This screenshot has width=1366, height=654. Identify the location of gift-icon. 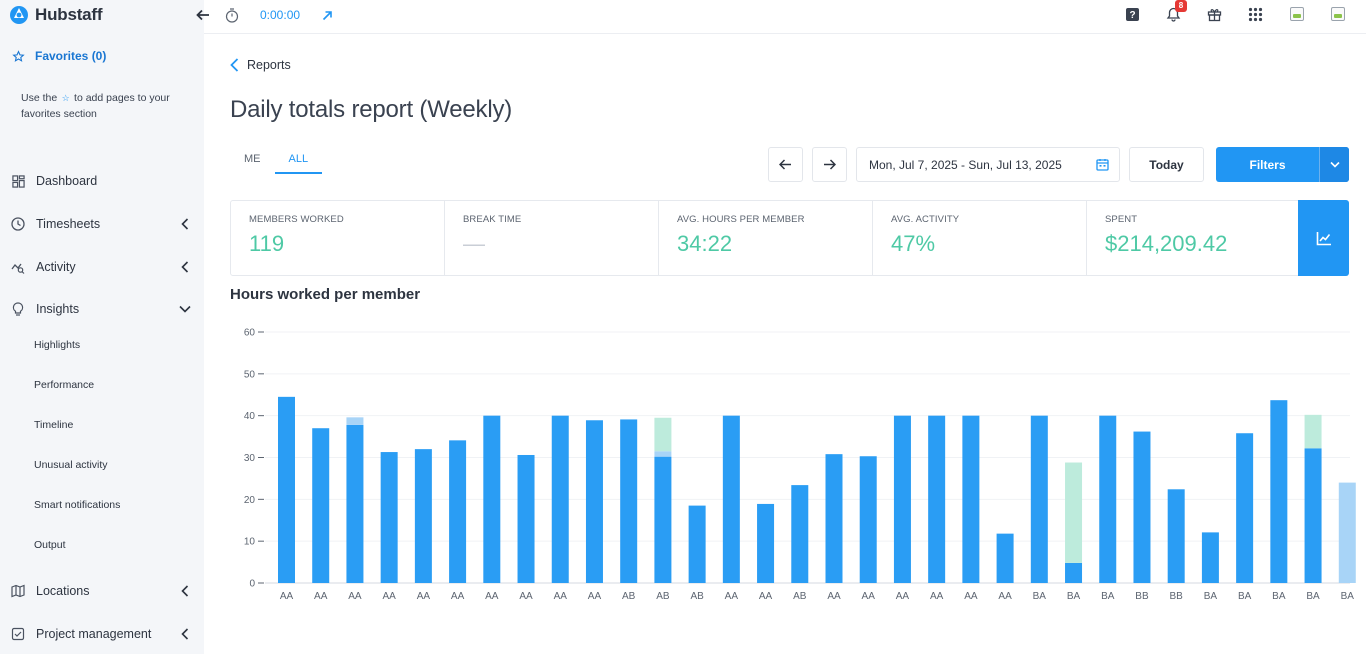
(1214, 14).